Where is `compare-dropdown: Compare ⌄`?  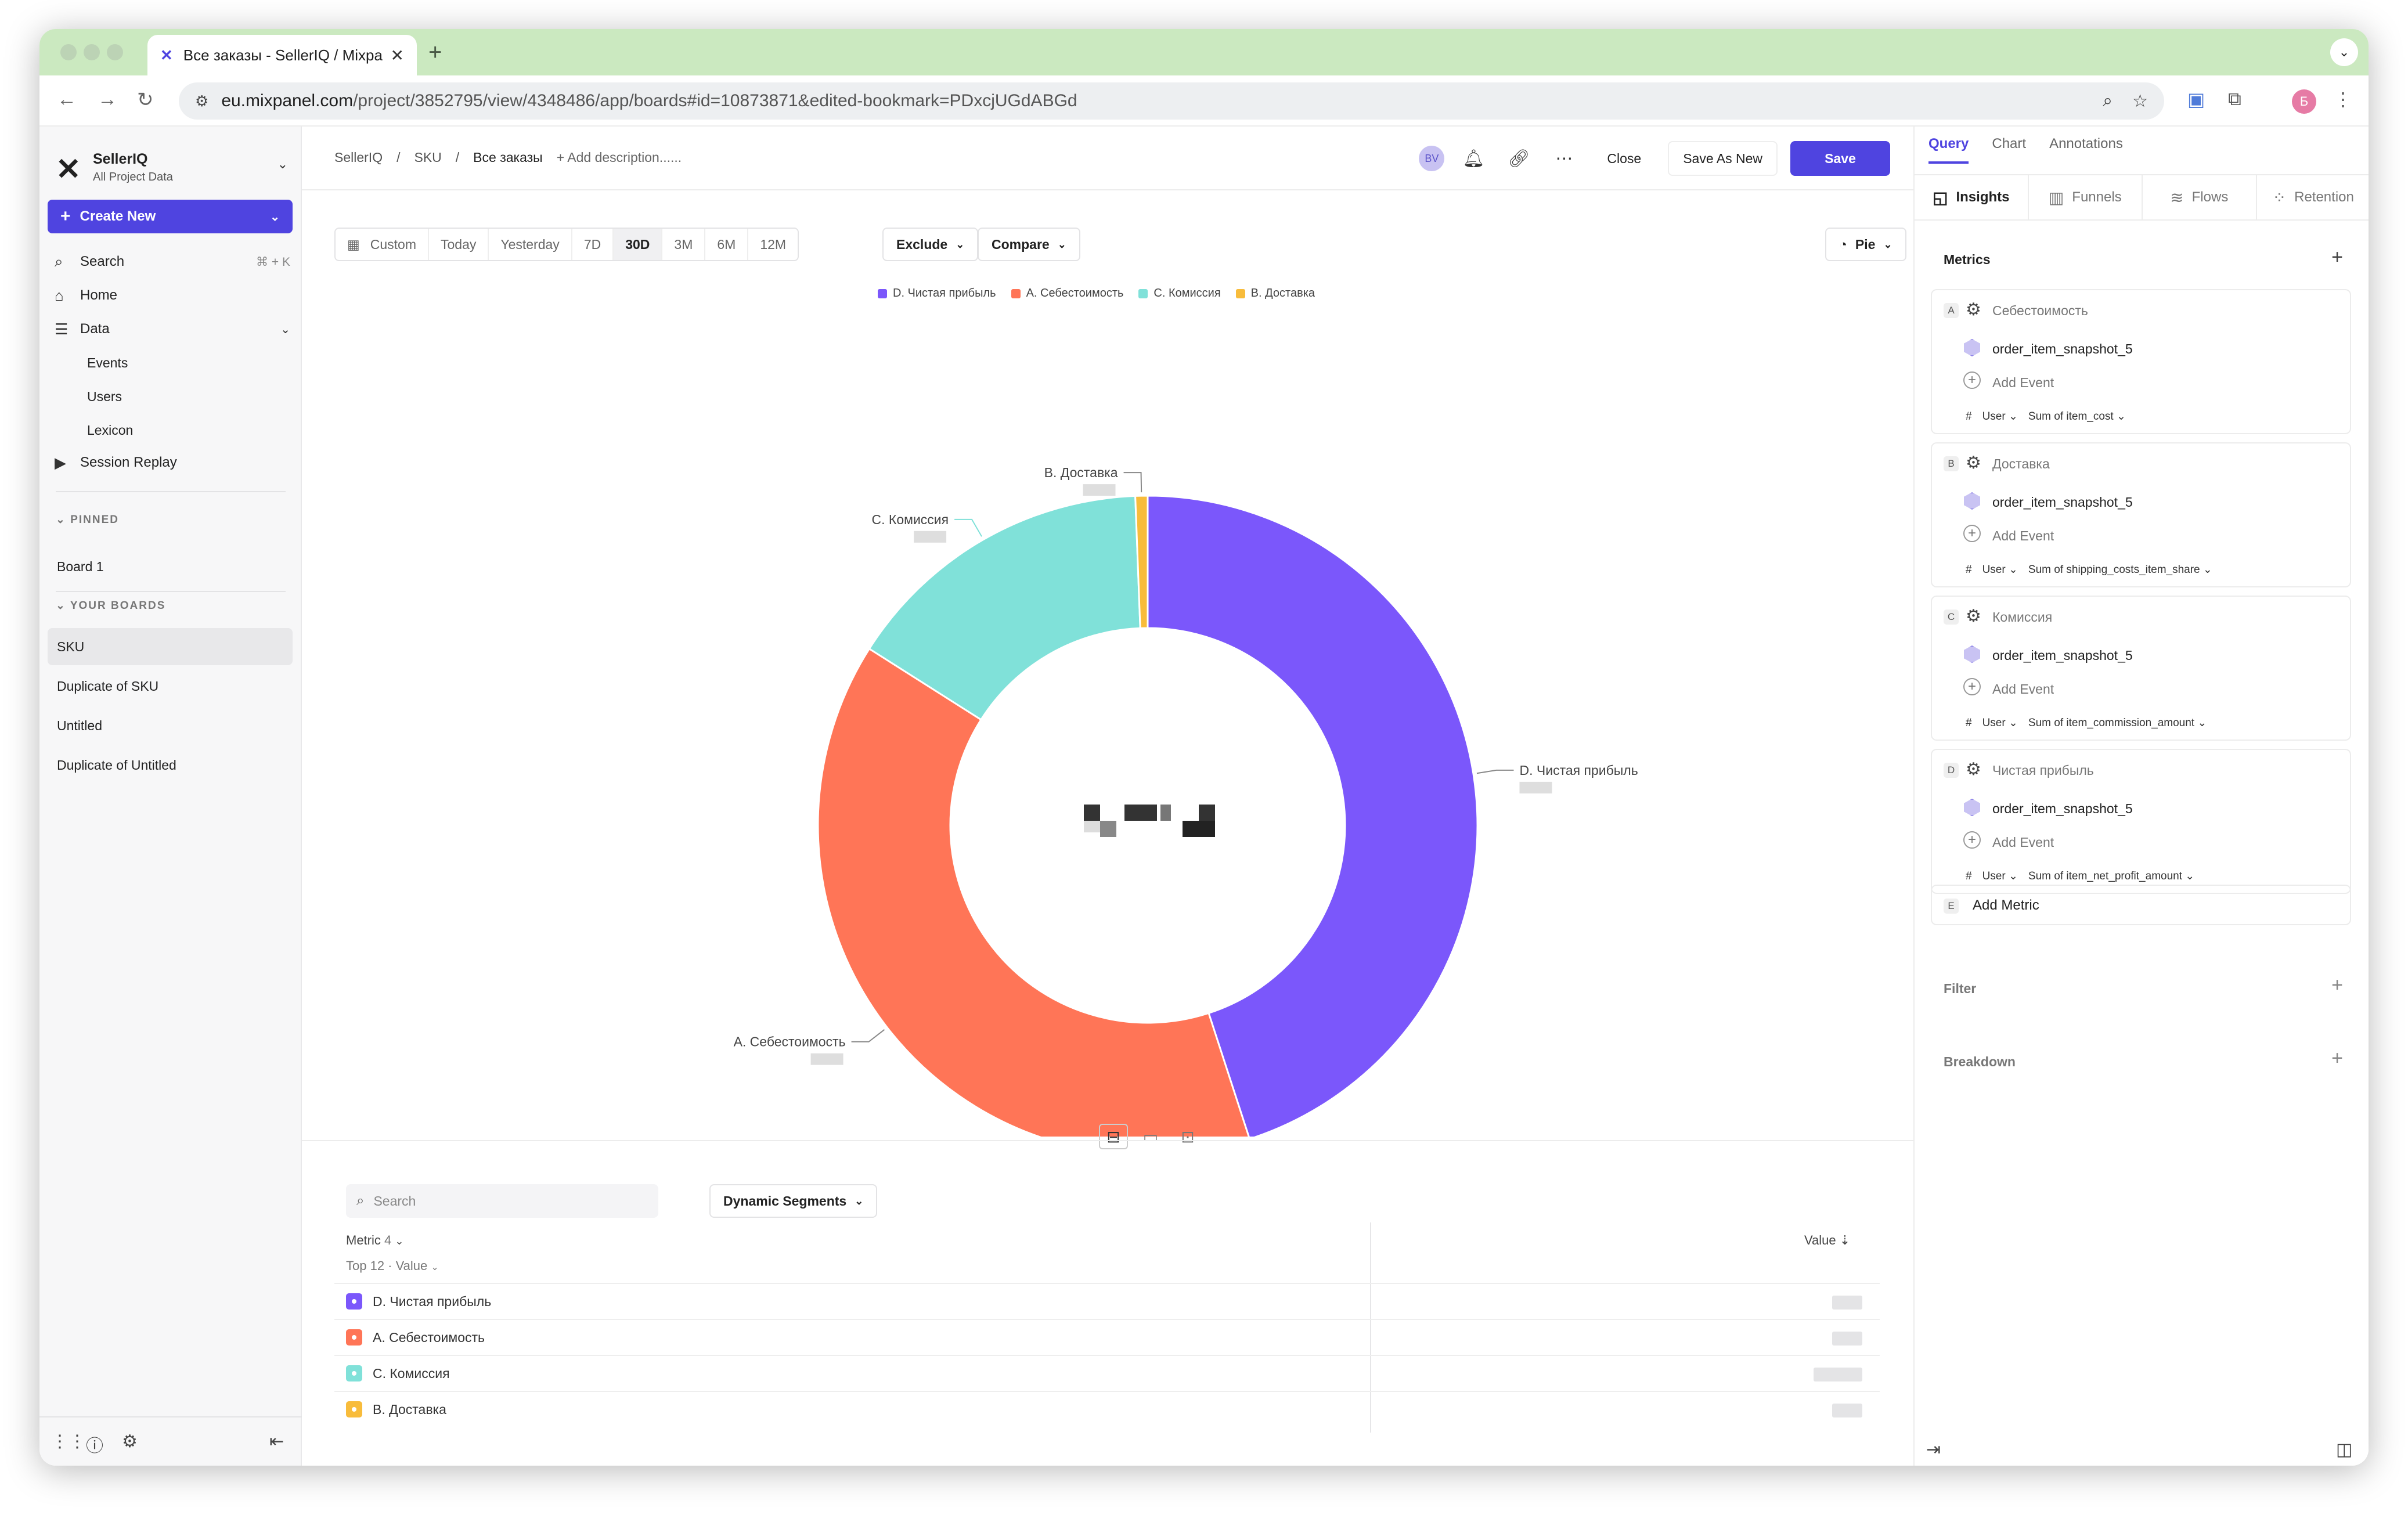
compare-dropdown: Compare ⌄ is located at coordinates (1029, 244).